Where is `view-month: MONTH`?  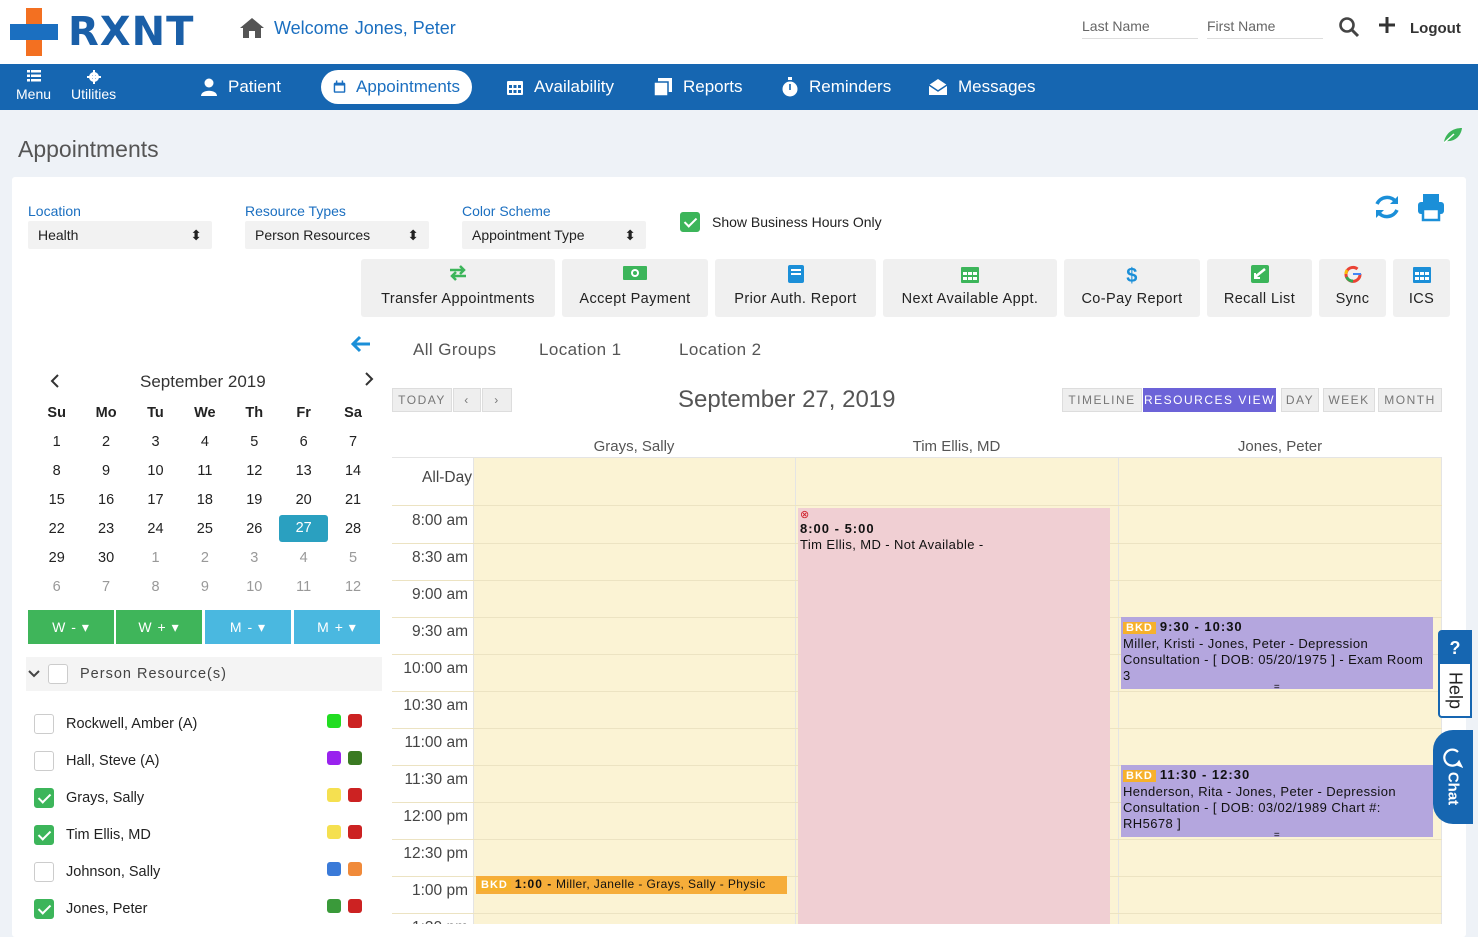
view-month: MONTH is located at coordinates (1410, 400).